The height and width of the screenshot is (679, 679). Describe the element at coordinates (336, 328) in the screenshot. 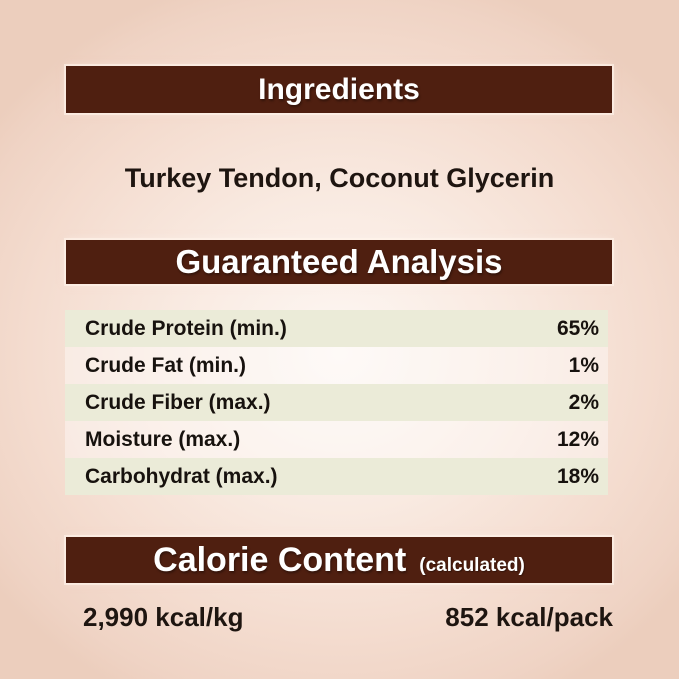

I see `table-row: Crude Protein (min.) 65%` at that location.